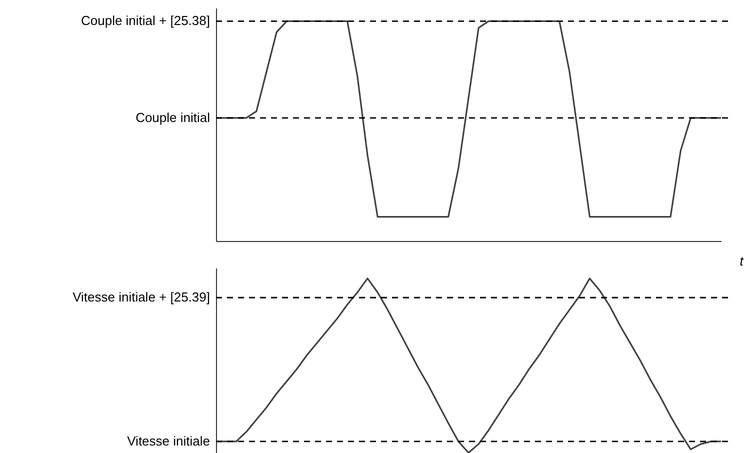  I want to click on ref-line-label: Couple initial, so click(173, 117).